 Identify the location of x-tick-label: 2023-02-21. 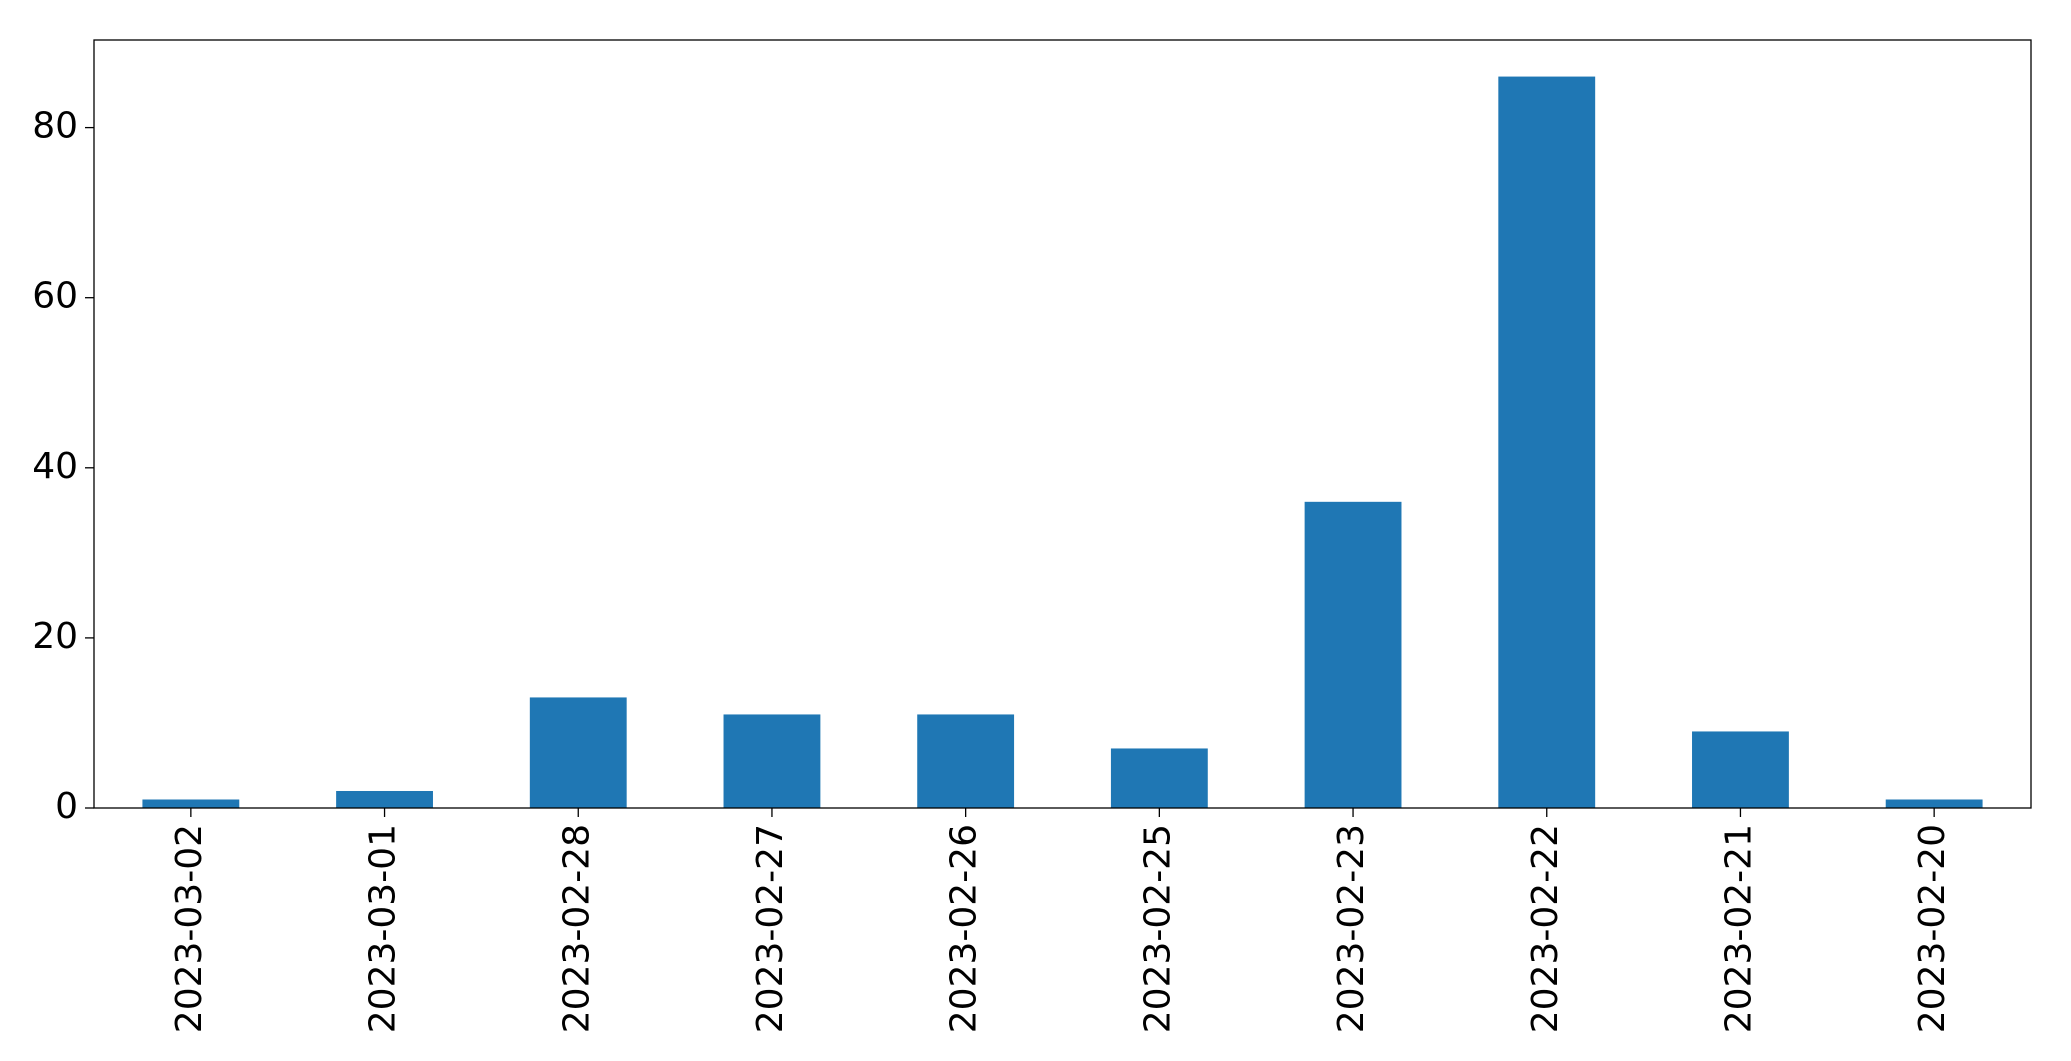
(1738, 928).